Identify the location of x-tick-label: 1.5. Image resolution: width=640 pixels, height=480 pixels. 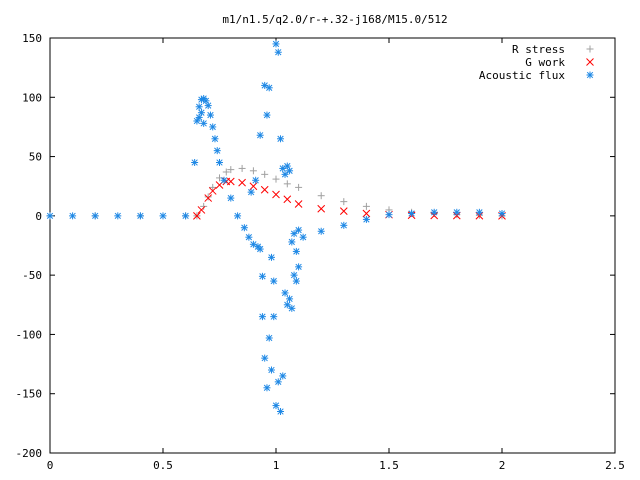
(389, 465).